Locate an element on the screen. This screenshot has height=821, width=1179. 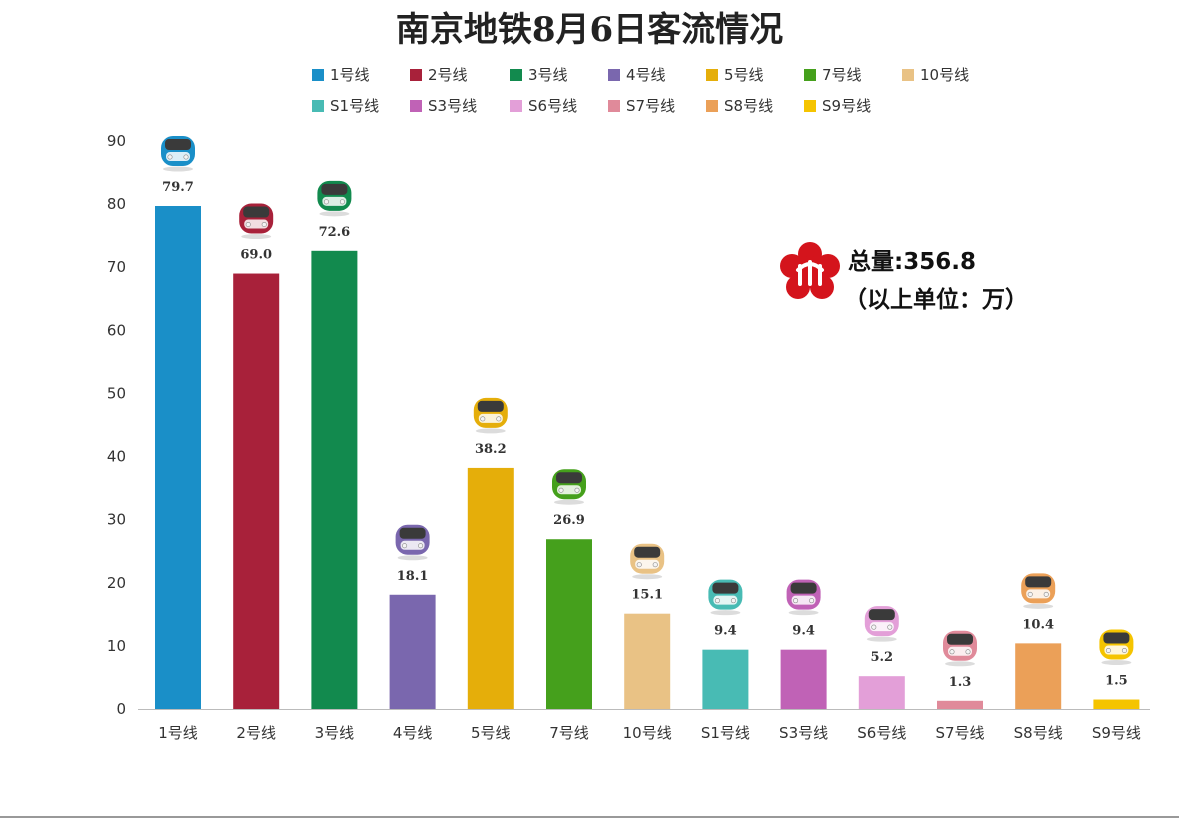
legend-label: 1号线 is located at coordinates (350, 75).